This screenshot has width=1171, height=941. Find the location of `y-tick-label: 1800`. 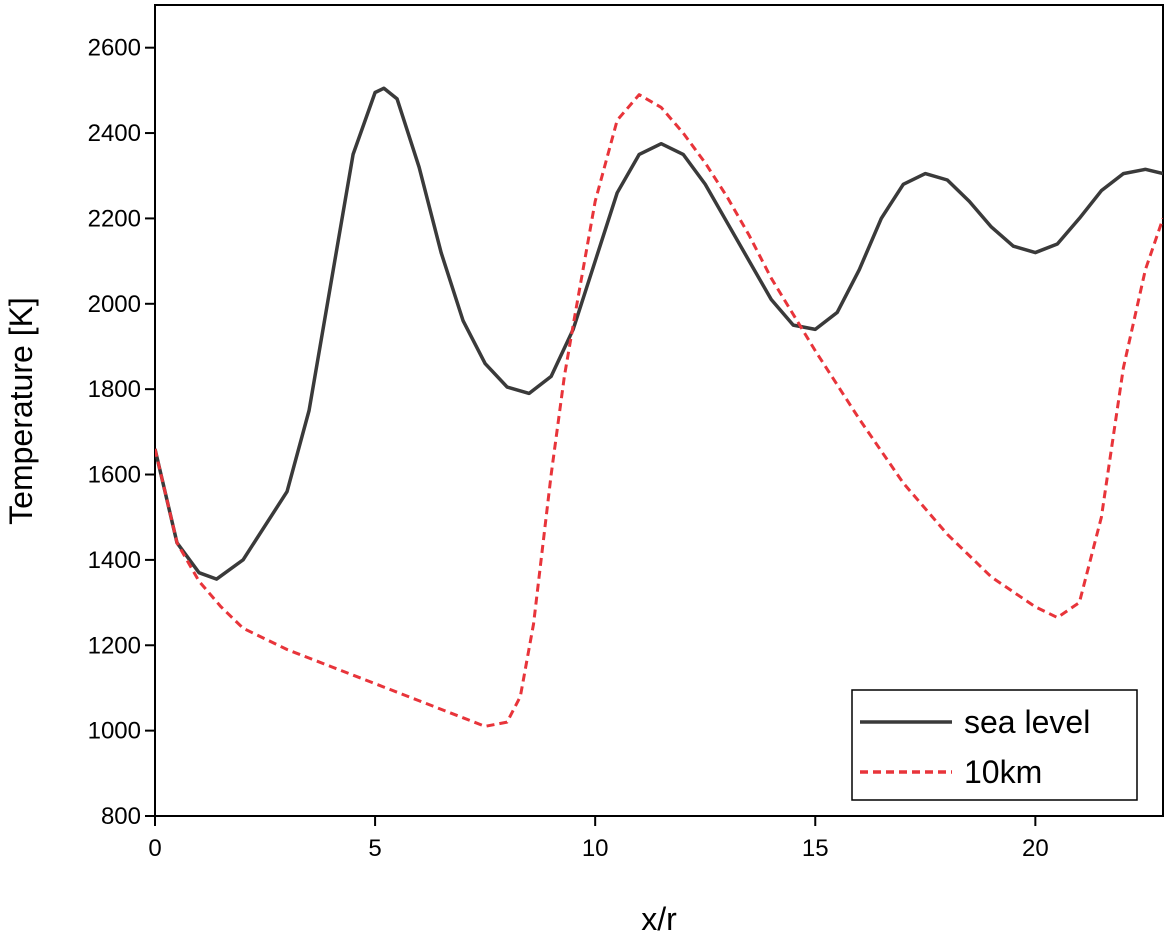

y-tick-label: 1800 is located at coordinates (114, 389).